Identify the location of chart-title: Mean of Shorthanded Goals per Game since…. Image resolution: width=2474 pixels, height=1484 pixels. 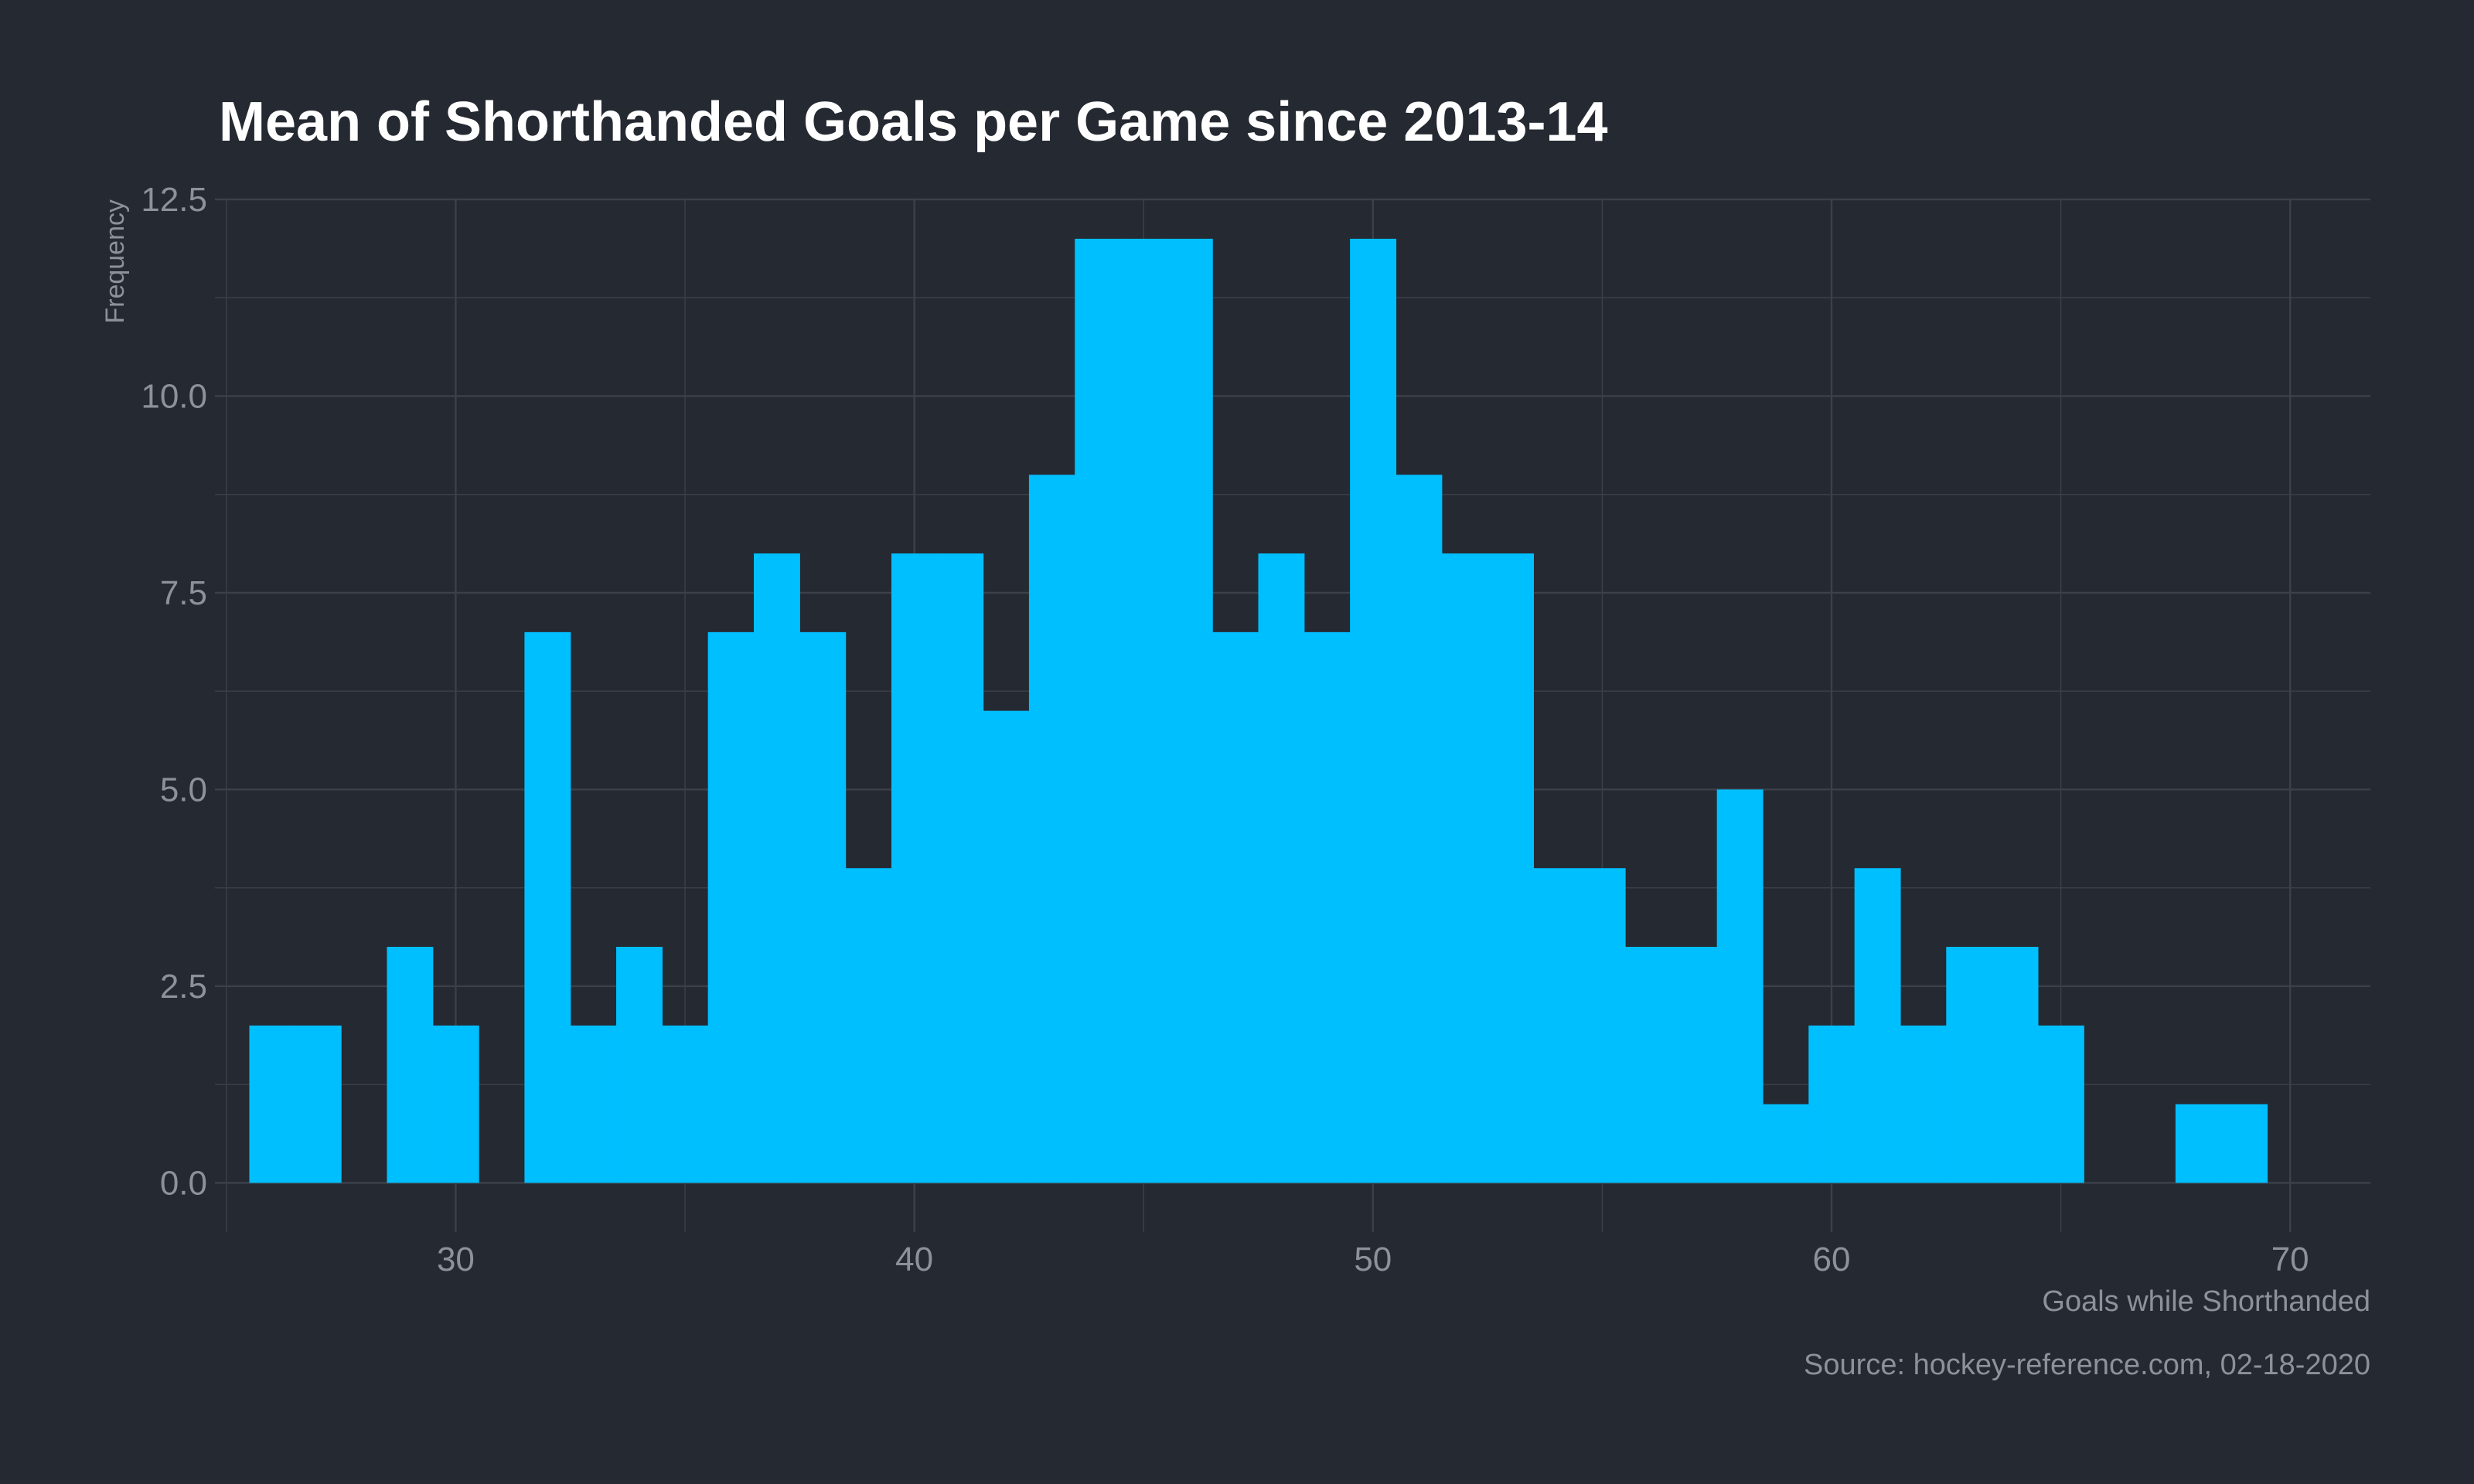
(913, 122).